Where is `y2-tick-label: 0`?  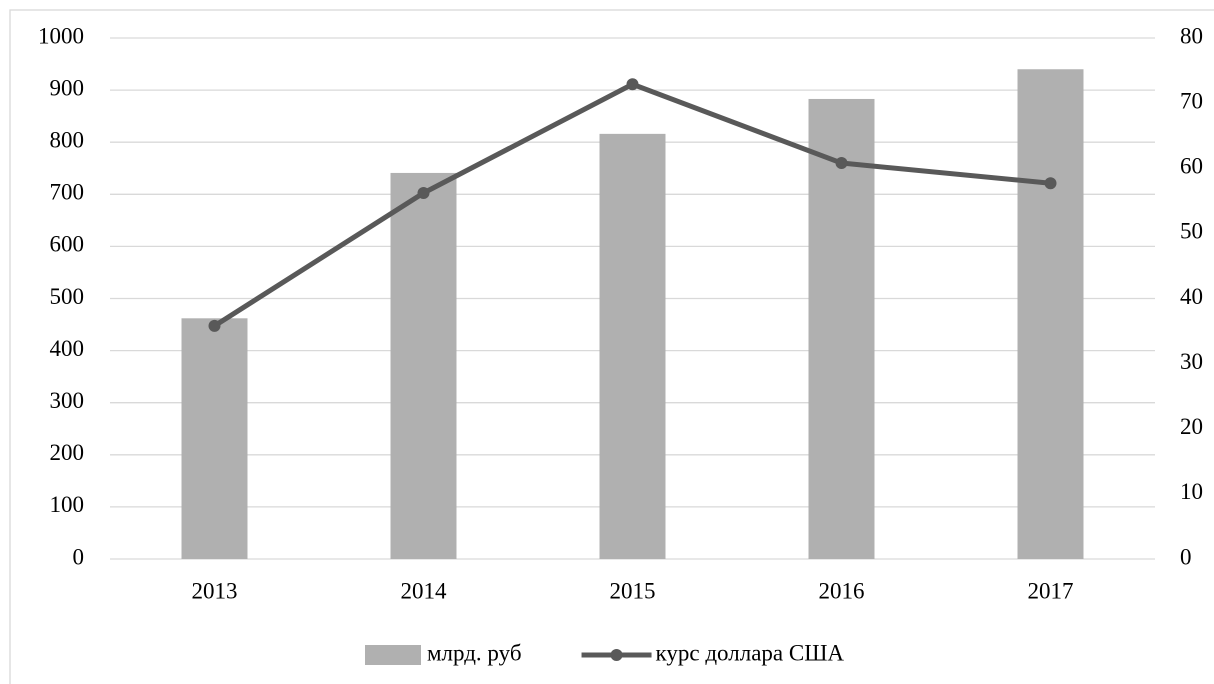
y2-tick-label: 0 is located at coordinates (1186, 556).